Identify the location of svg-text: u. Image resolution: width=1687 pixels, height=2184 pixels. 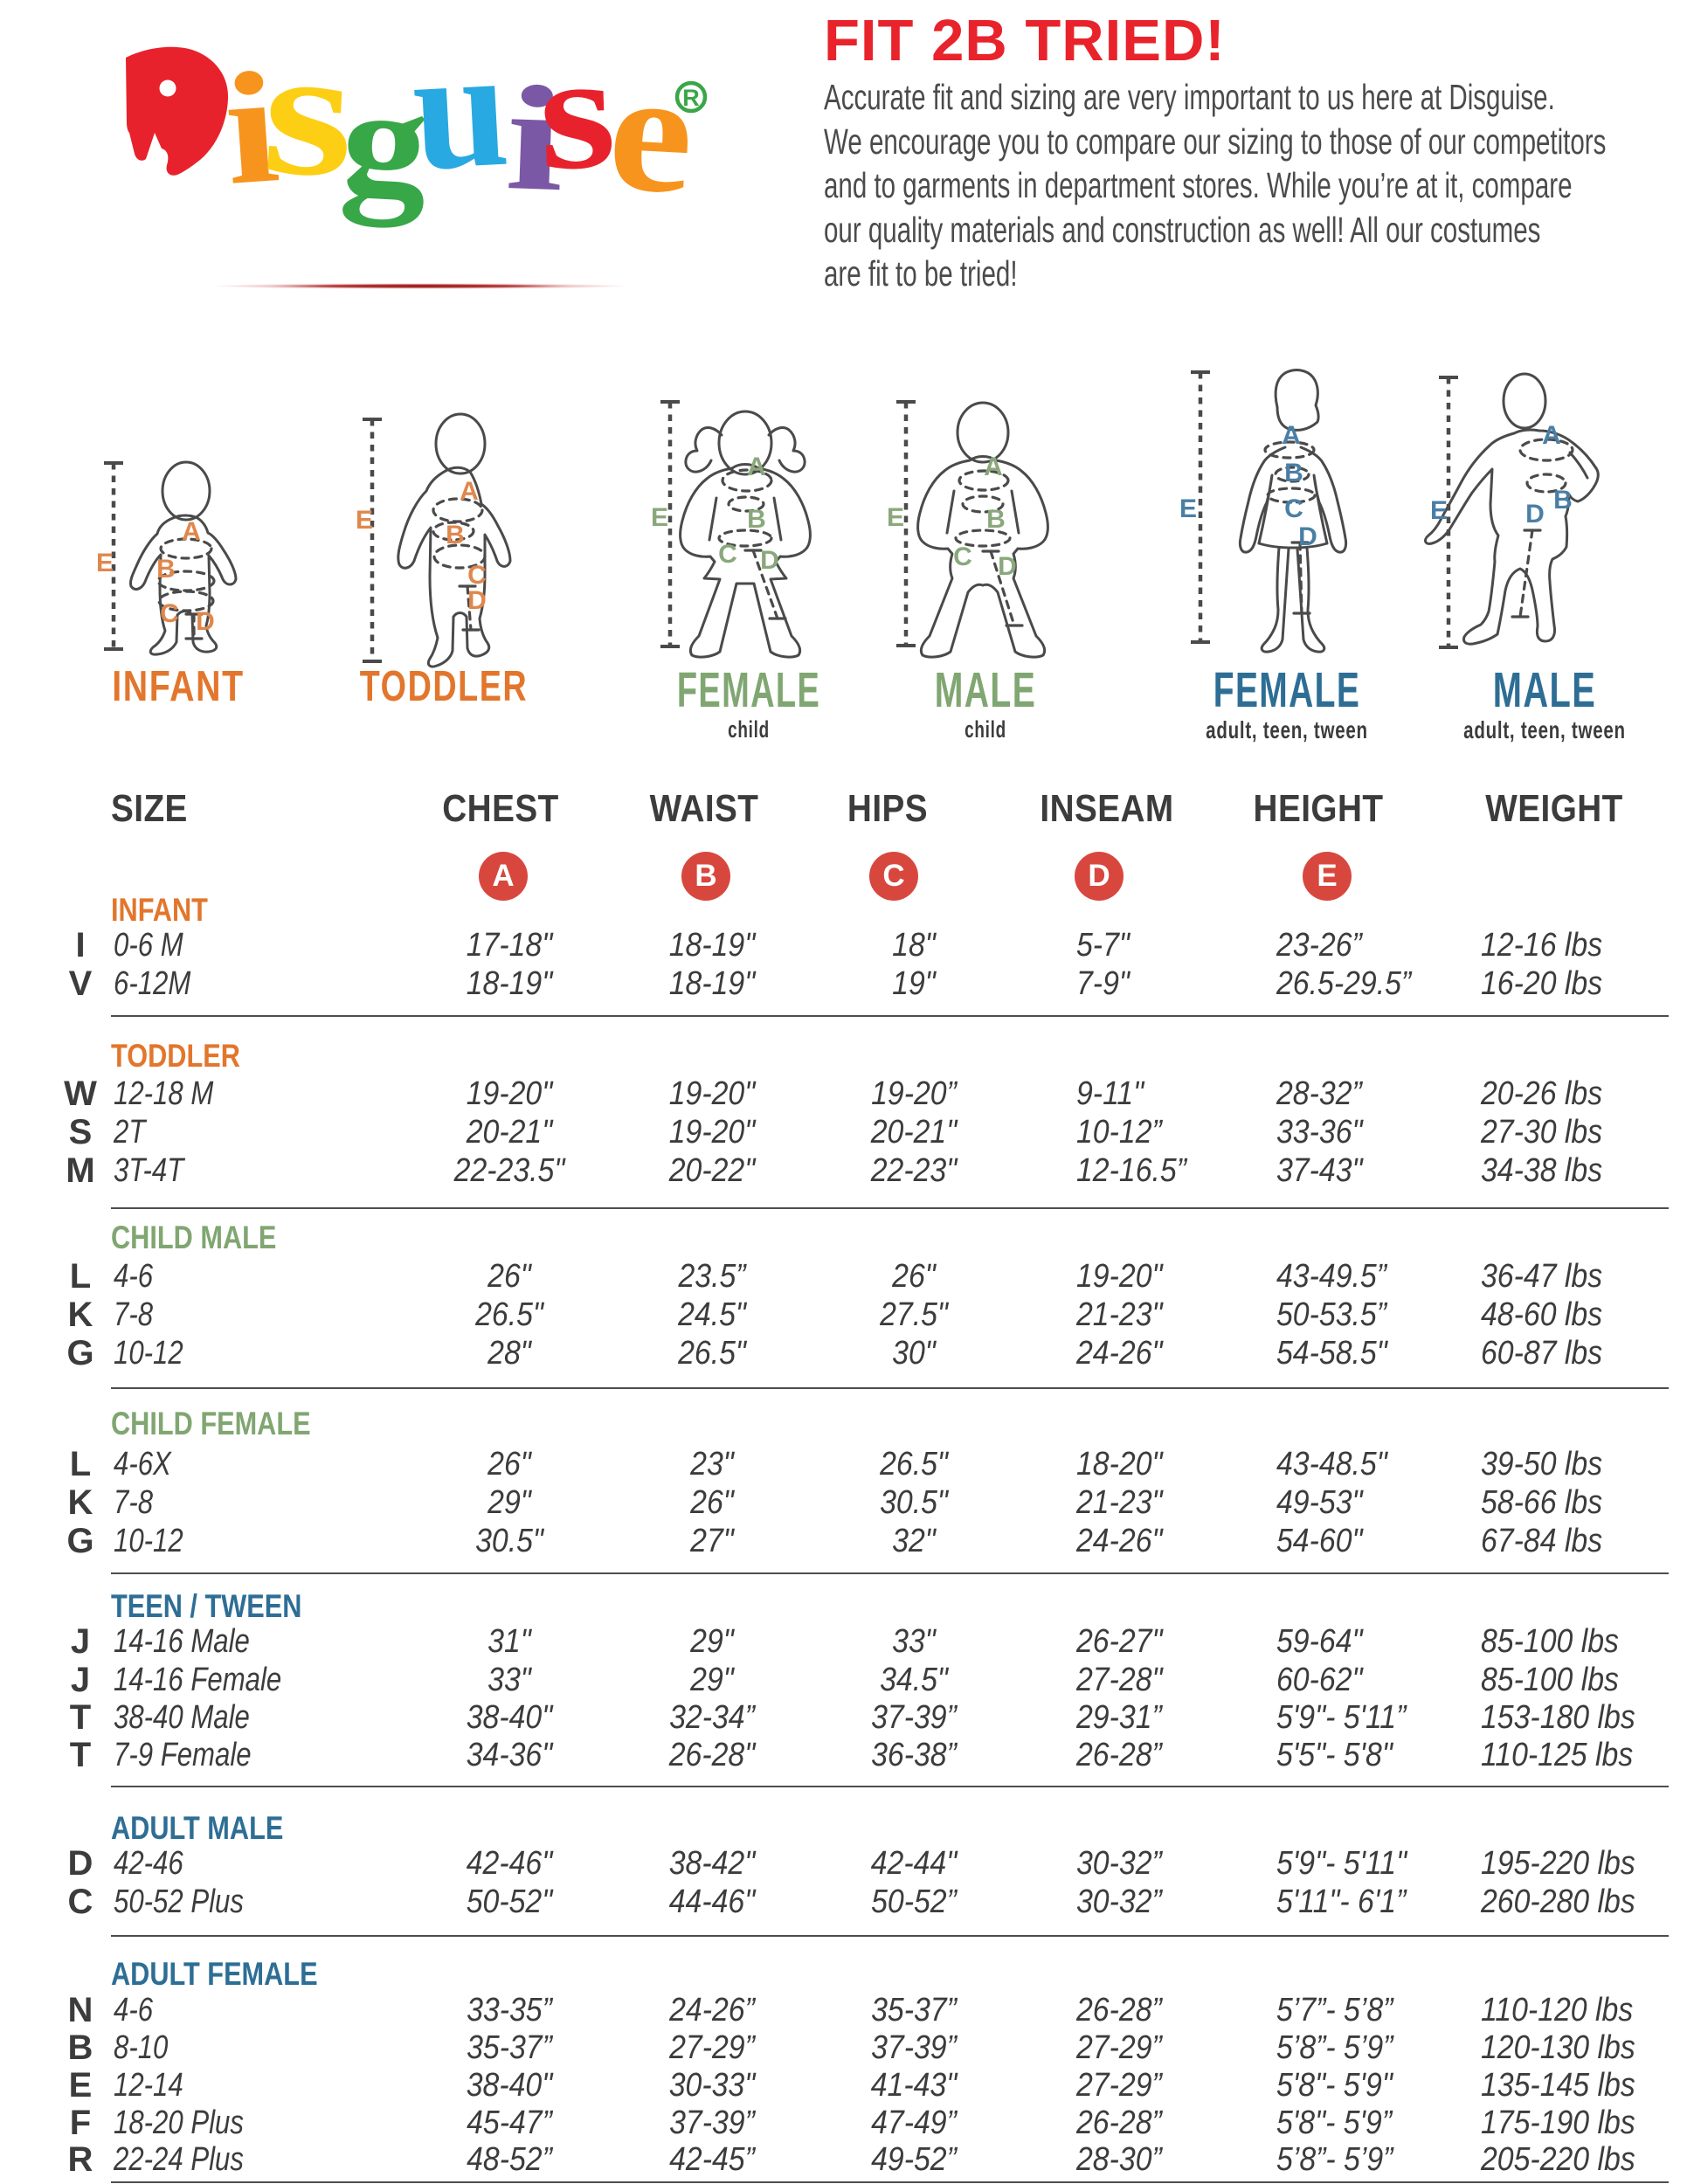
(460, 109).